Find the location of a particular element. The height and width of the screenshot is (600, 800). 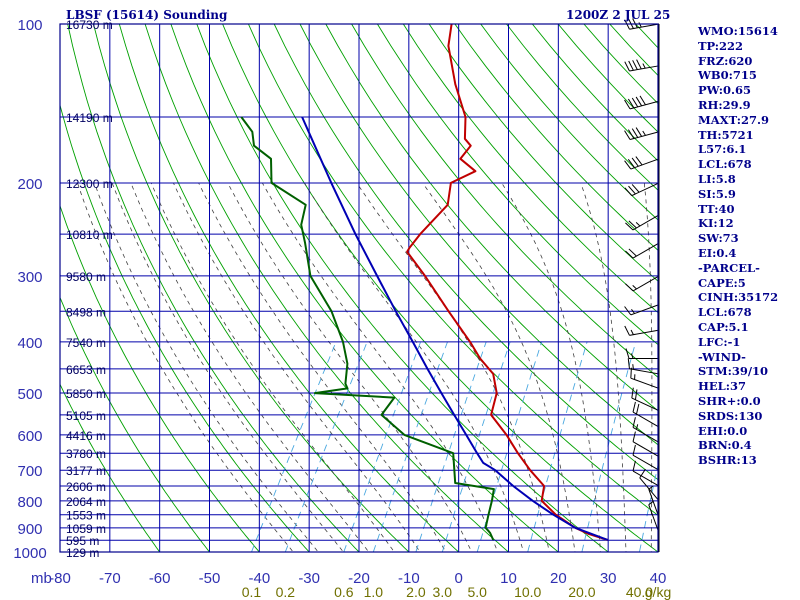

height-label: 1553 m is located at coordinates (86, 516).